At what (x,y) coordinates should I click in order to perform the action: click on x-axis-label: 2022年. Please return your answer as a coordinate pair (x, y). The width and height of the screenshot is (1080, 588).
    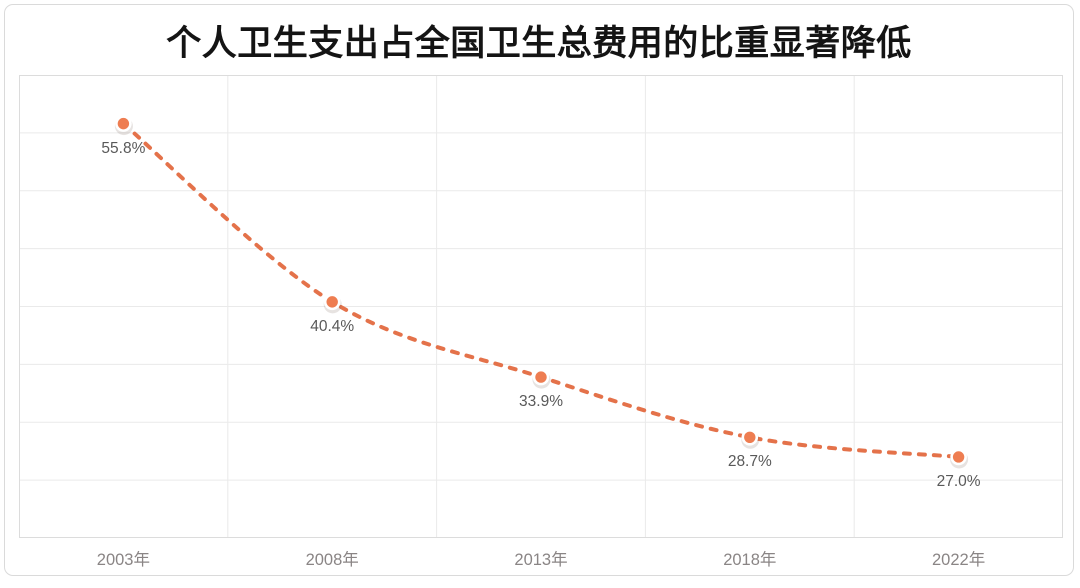
    Looking at the image, I should click on (958, 560).